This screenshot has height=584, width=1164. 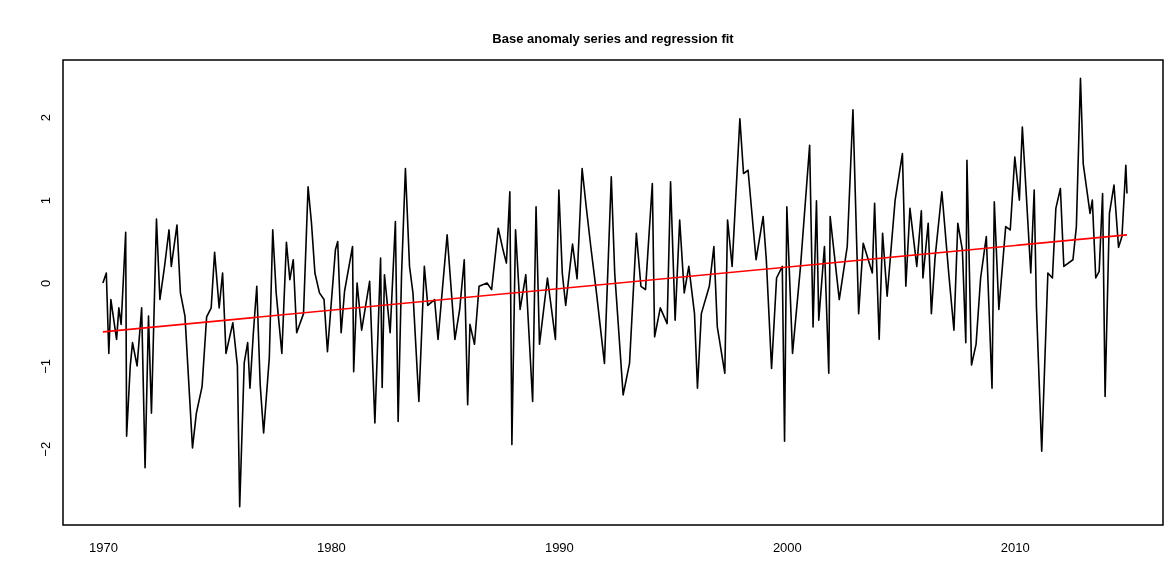 What do you see at coordinates (45, 449) in the screenshot?
I see `y-tick-label: −2` at bounding box center [45, 449].